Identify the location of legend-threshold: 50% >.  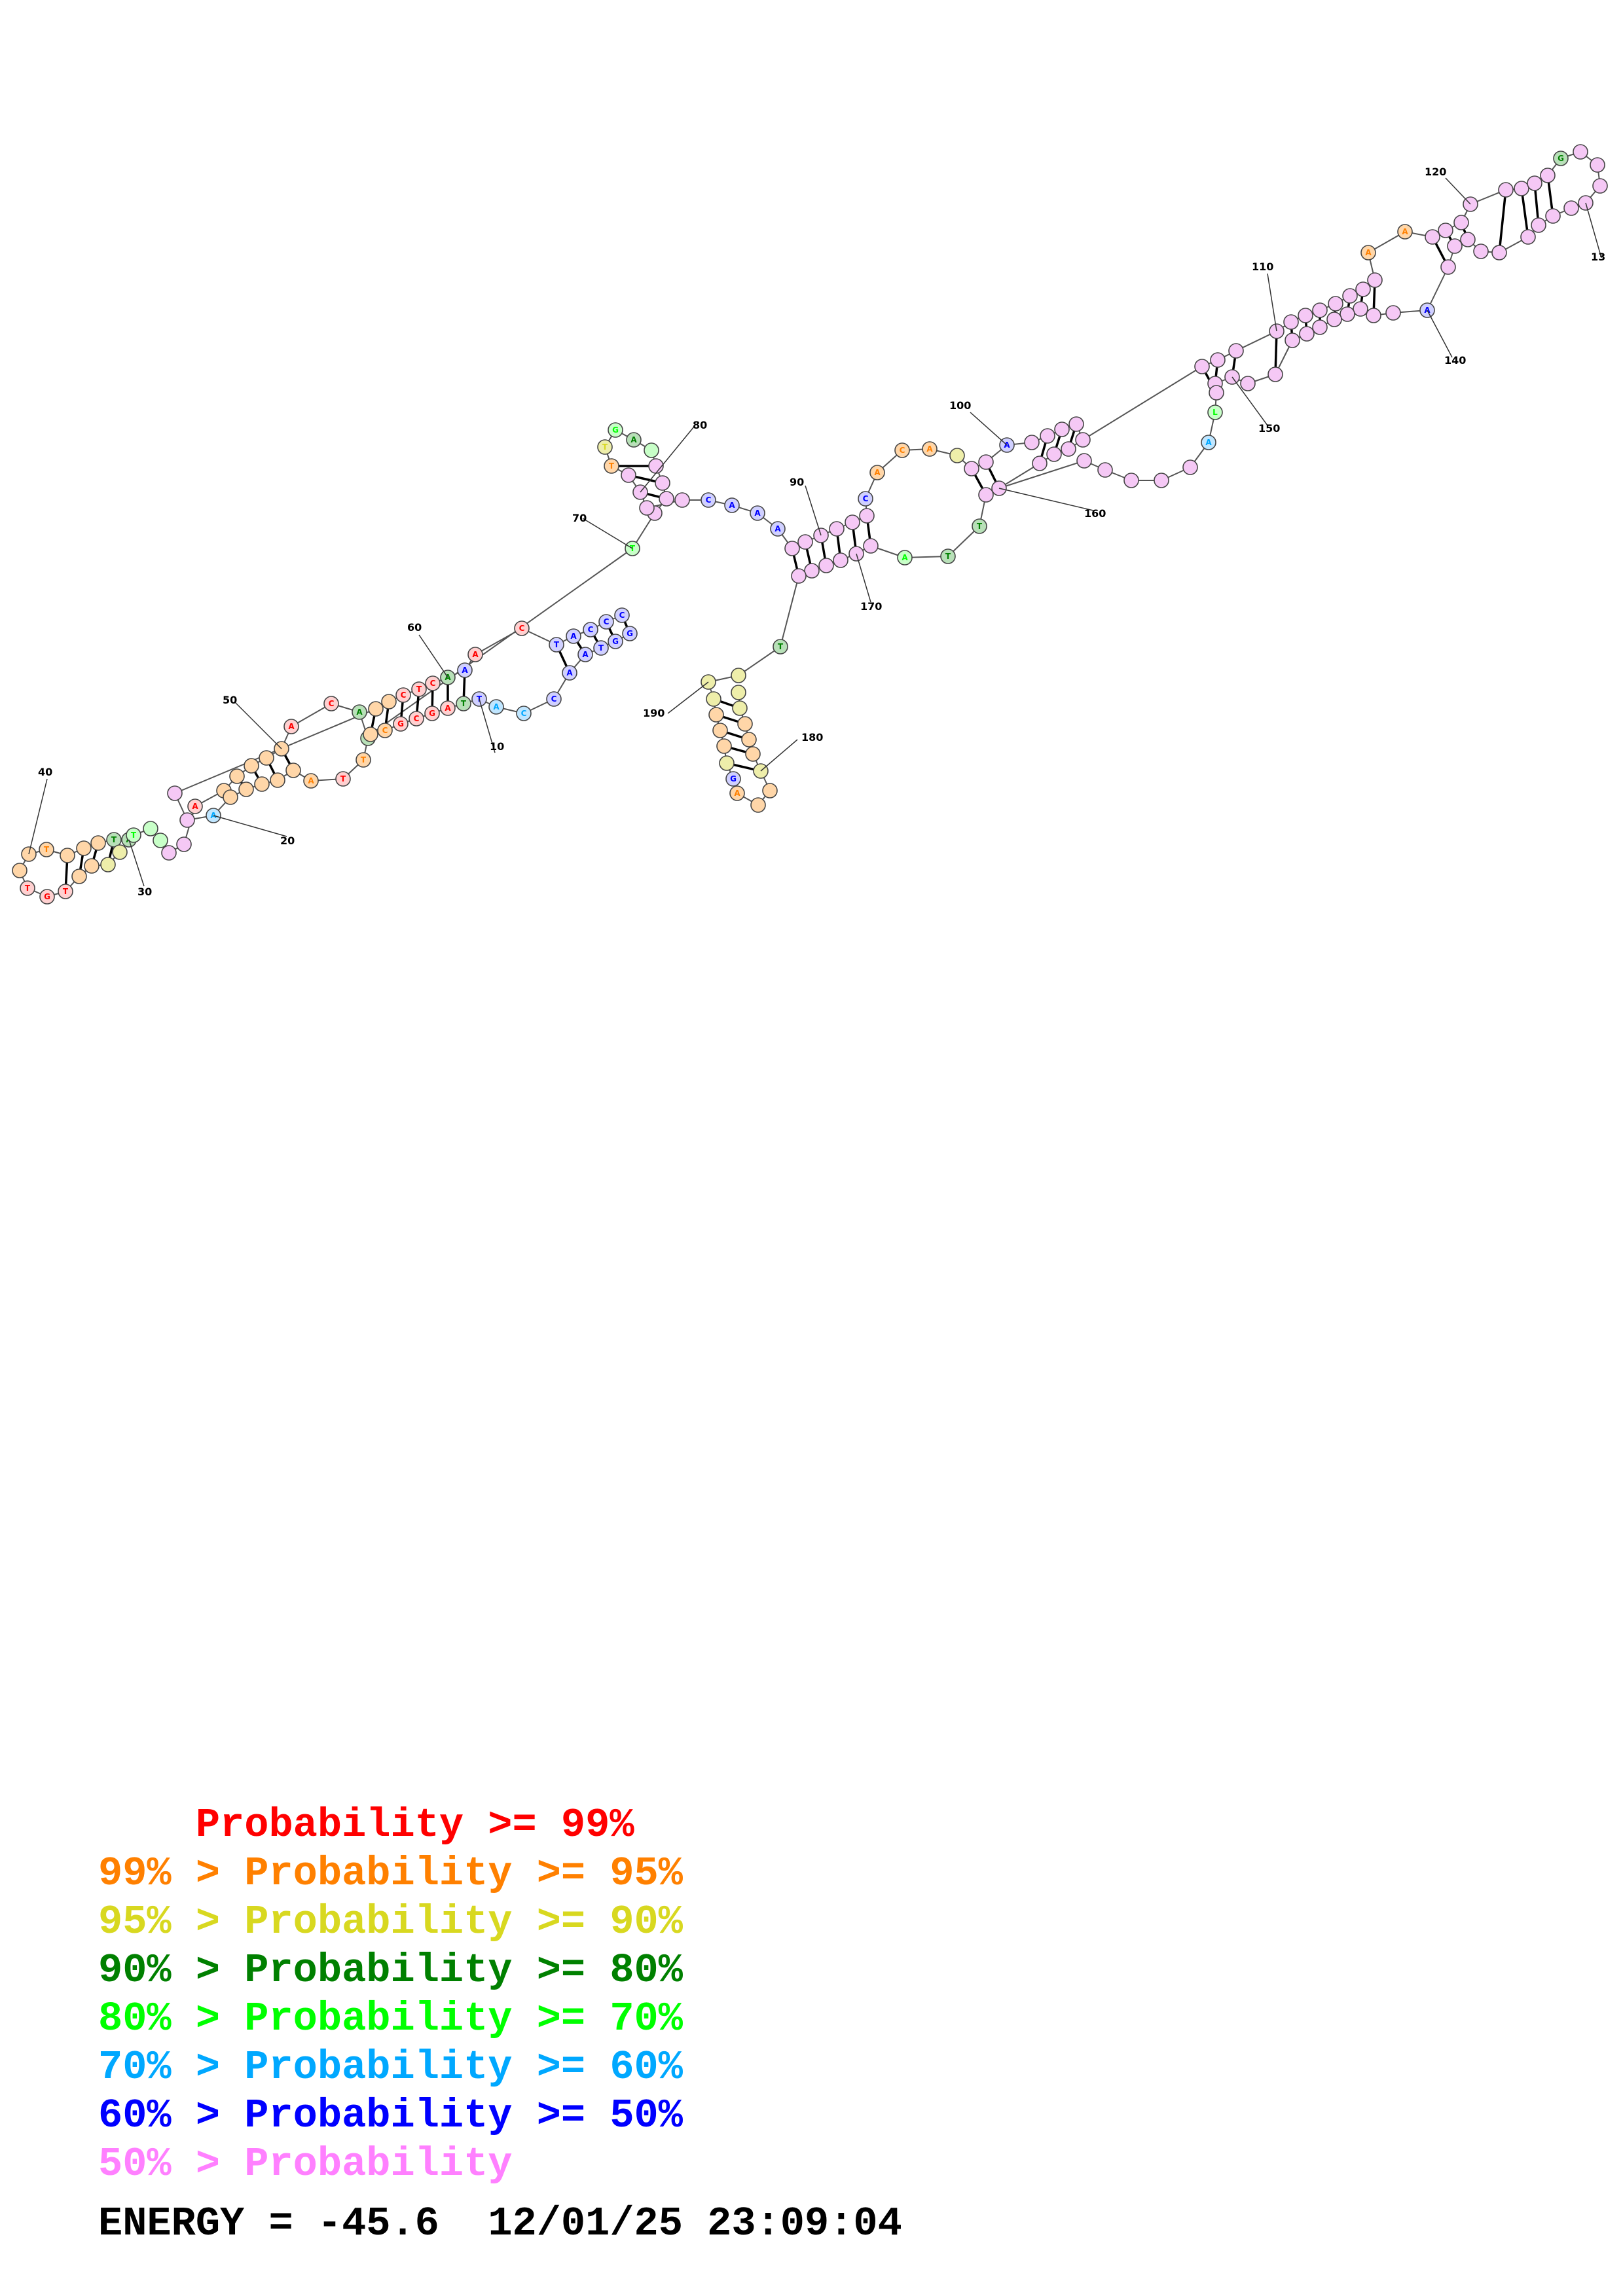
(171, 2164).